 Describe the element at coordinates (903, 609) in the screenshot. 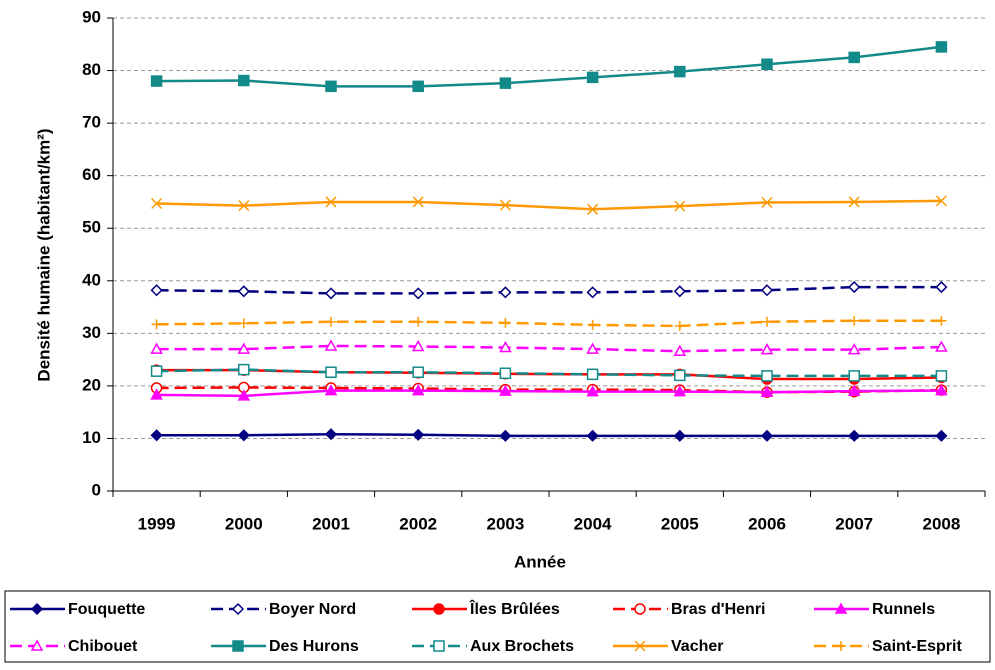

I see `legend-label: Runnels` at that location.